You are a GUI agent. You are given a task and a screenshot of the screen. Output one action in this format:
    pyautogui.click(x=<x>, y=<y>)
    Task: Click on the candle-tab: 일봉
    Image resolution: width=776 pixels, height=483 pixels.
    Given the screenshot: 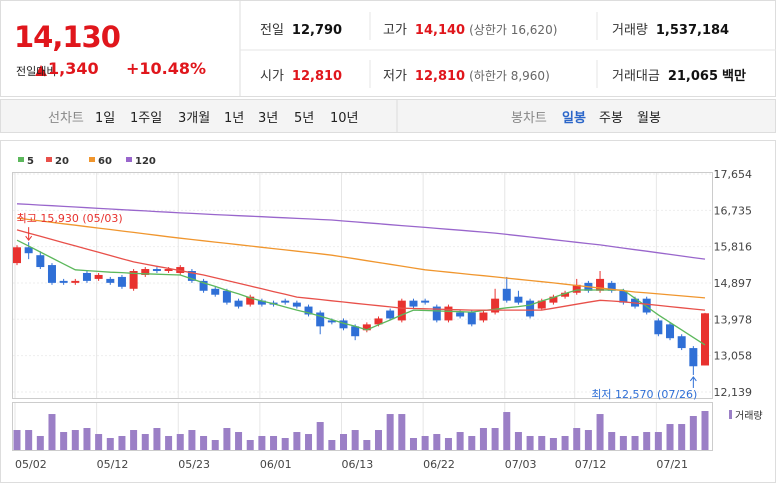 What is the action you would take?
    pyautogui.click(x=574, y=118)
    